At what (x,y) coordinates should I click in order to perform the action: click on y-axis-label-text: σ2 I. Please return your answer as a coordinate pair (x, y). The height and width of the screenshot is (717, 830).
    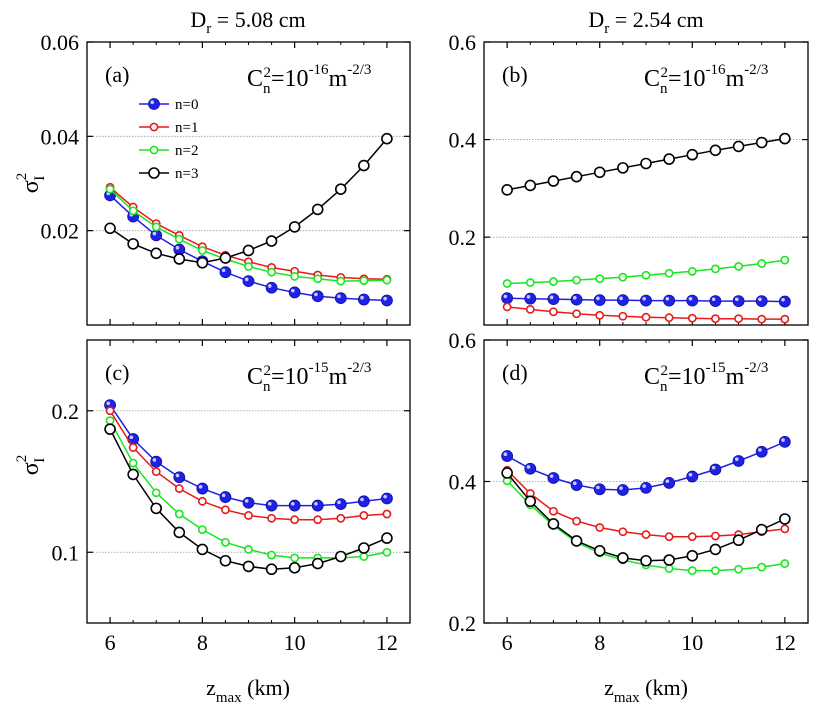
    Looking at the image, I should click on (31, 183).